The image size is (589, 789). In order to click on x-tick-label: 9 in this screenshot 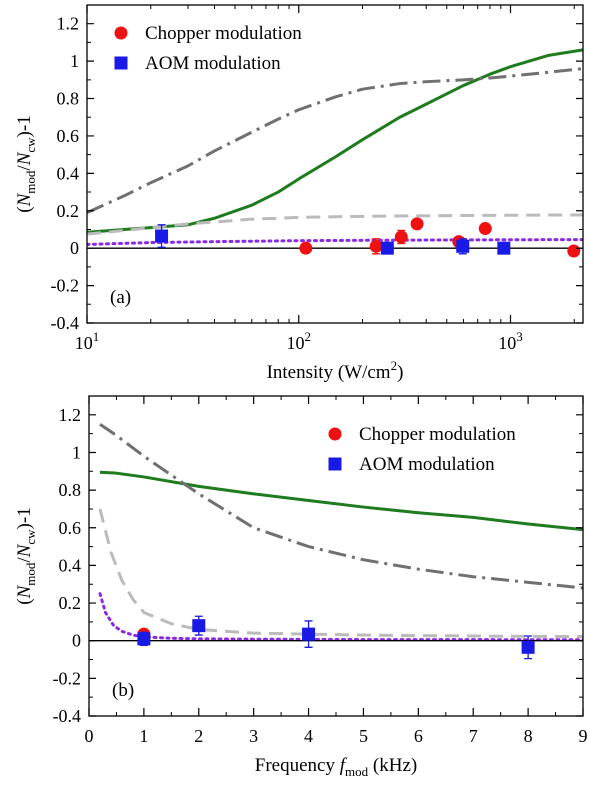, I will do `click(583, 736)`.